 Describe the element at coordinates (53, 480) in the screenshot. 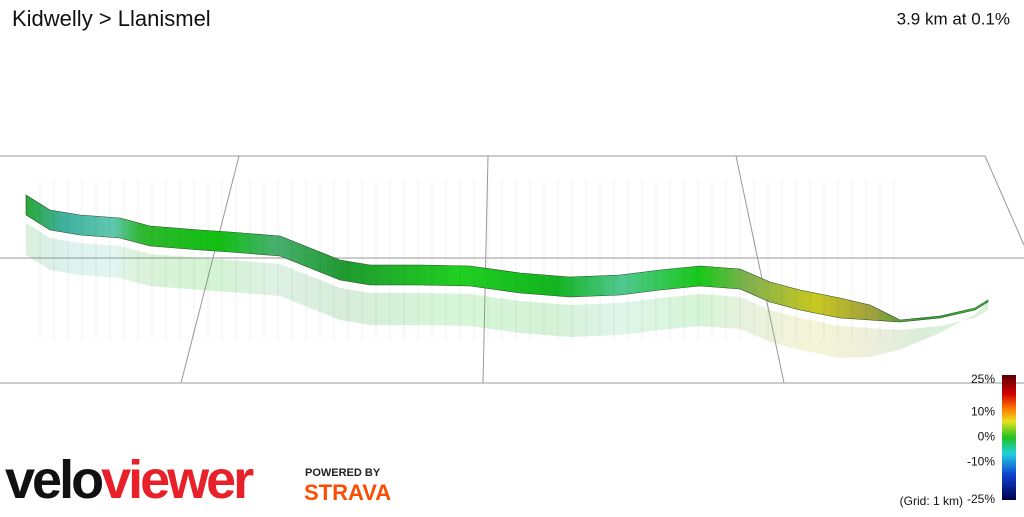

I see `logo-velo: velo` at that location.